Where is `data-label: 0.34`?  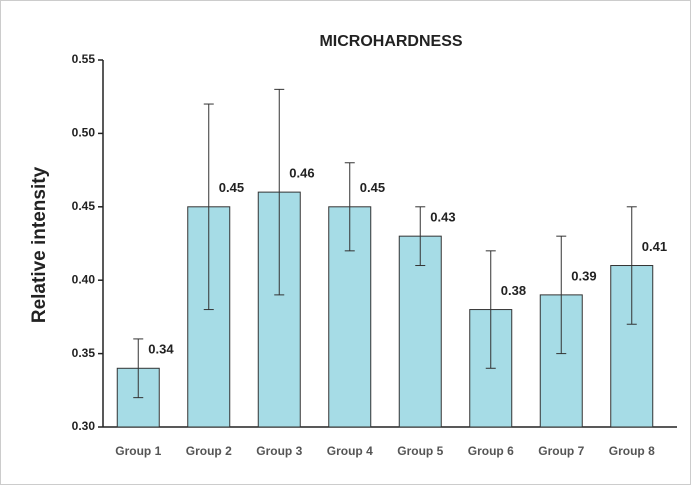
data-label: 0.34 is located at coordinates (161, 349).